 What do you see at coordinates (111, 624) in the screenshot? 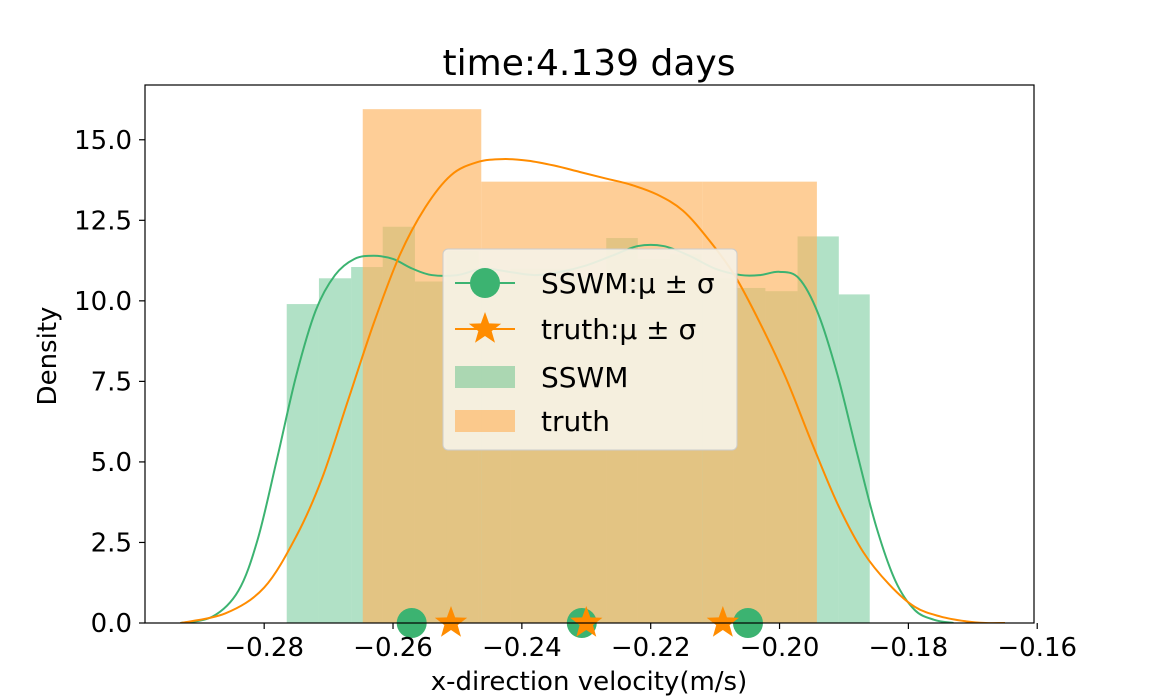
I see `y-tick-label-0: 0.0` at bounding box center [111, 624].